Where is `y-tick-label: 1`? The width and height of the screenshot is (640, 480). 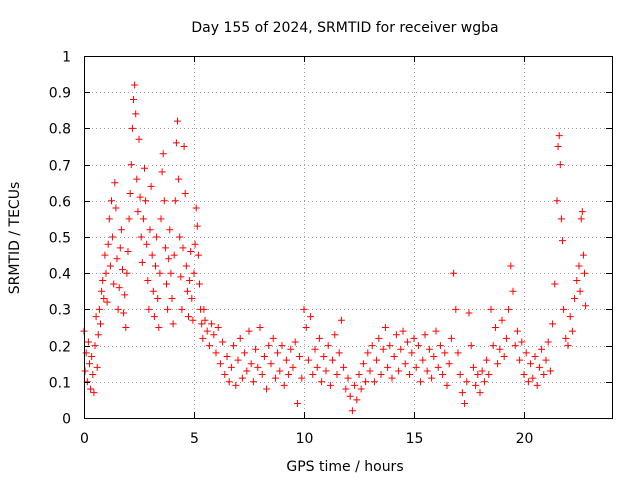
y-tick-label: 1 is located at coordinates (66, 58).